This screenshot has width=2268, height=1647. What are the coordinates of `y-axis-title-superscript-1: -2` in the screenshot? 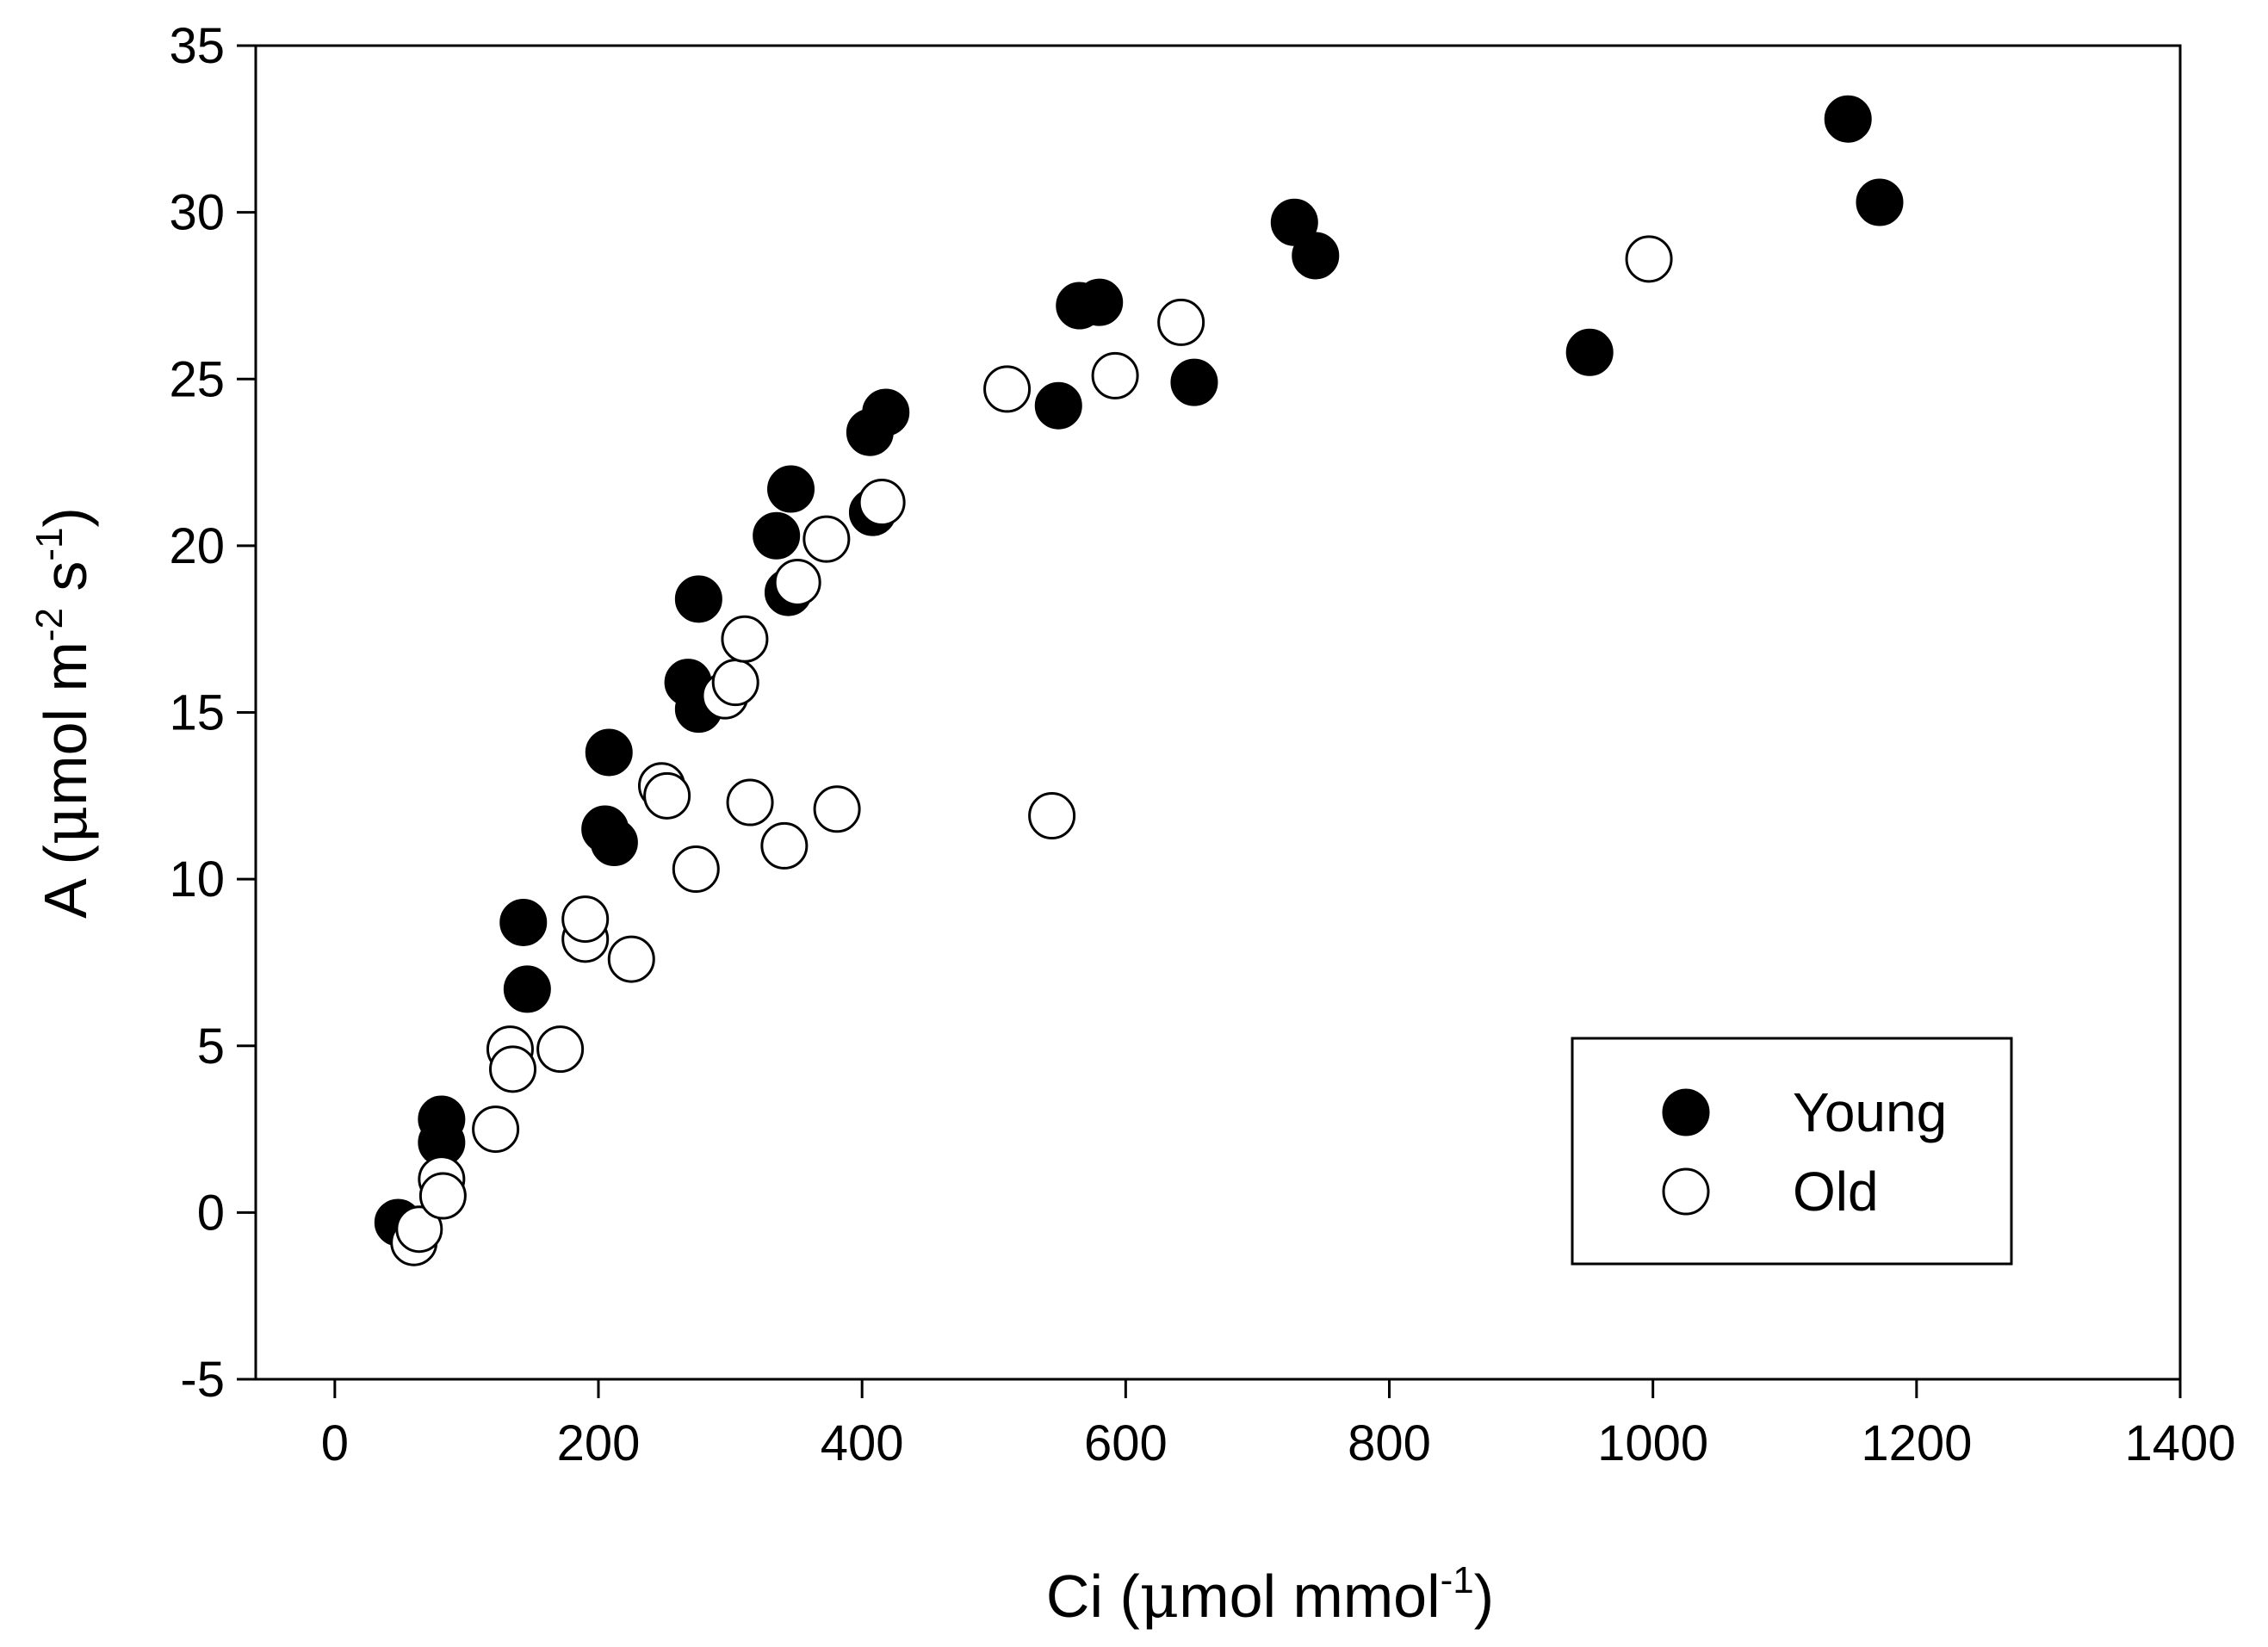 It's located at (50, 625).